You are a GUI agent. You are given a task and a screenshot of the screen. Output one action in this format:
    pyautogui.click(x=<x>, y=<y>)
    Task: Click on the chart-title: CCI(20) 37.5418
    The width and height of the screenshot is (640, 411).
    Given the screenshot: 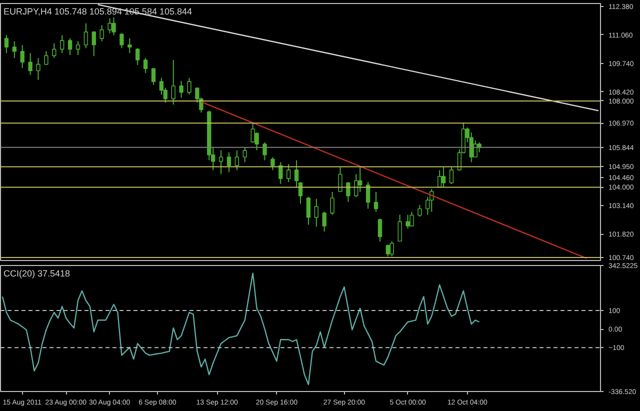 What is the action you would take?
    pyautogui.click(x=37, y=273)
    